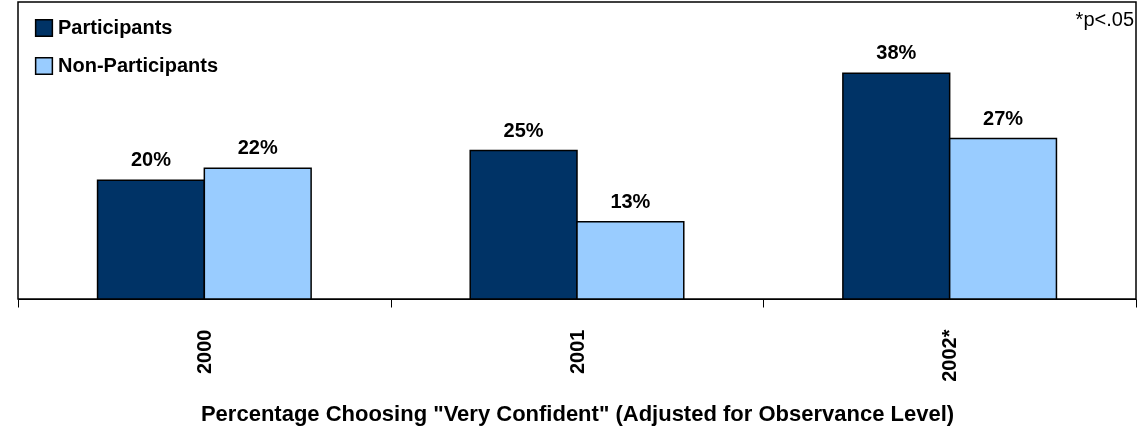 The height and width of the screenshot is (429, 1139). Describe the element at coordinates (949, 355) in the screenshot. I see `x-tick-label: 2002*` at that location.